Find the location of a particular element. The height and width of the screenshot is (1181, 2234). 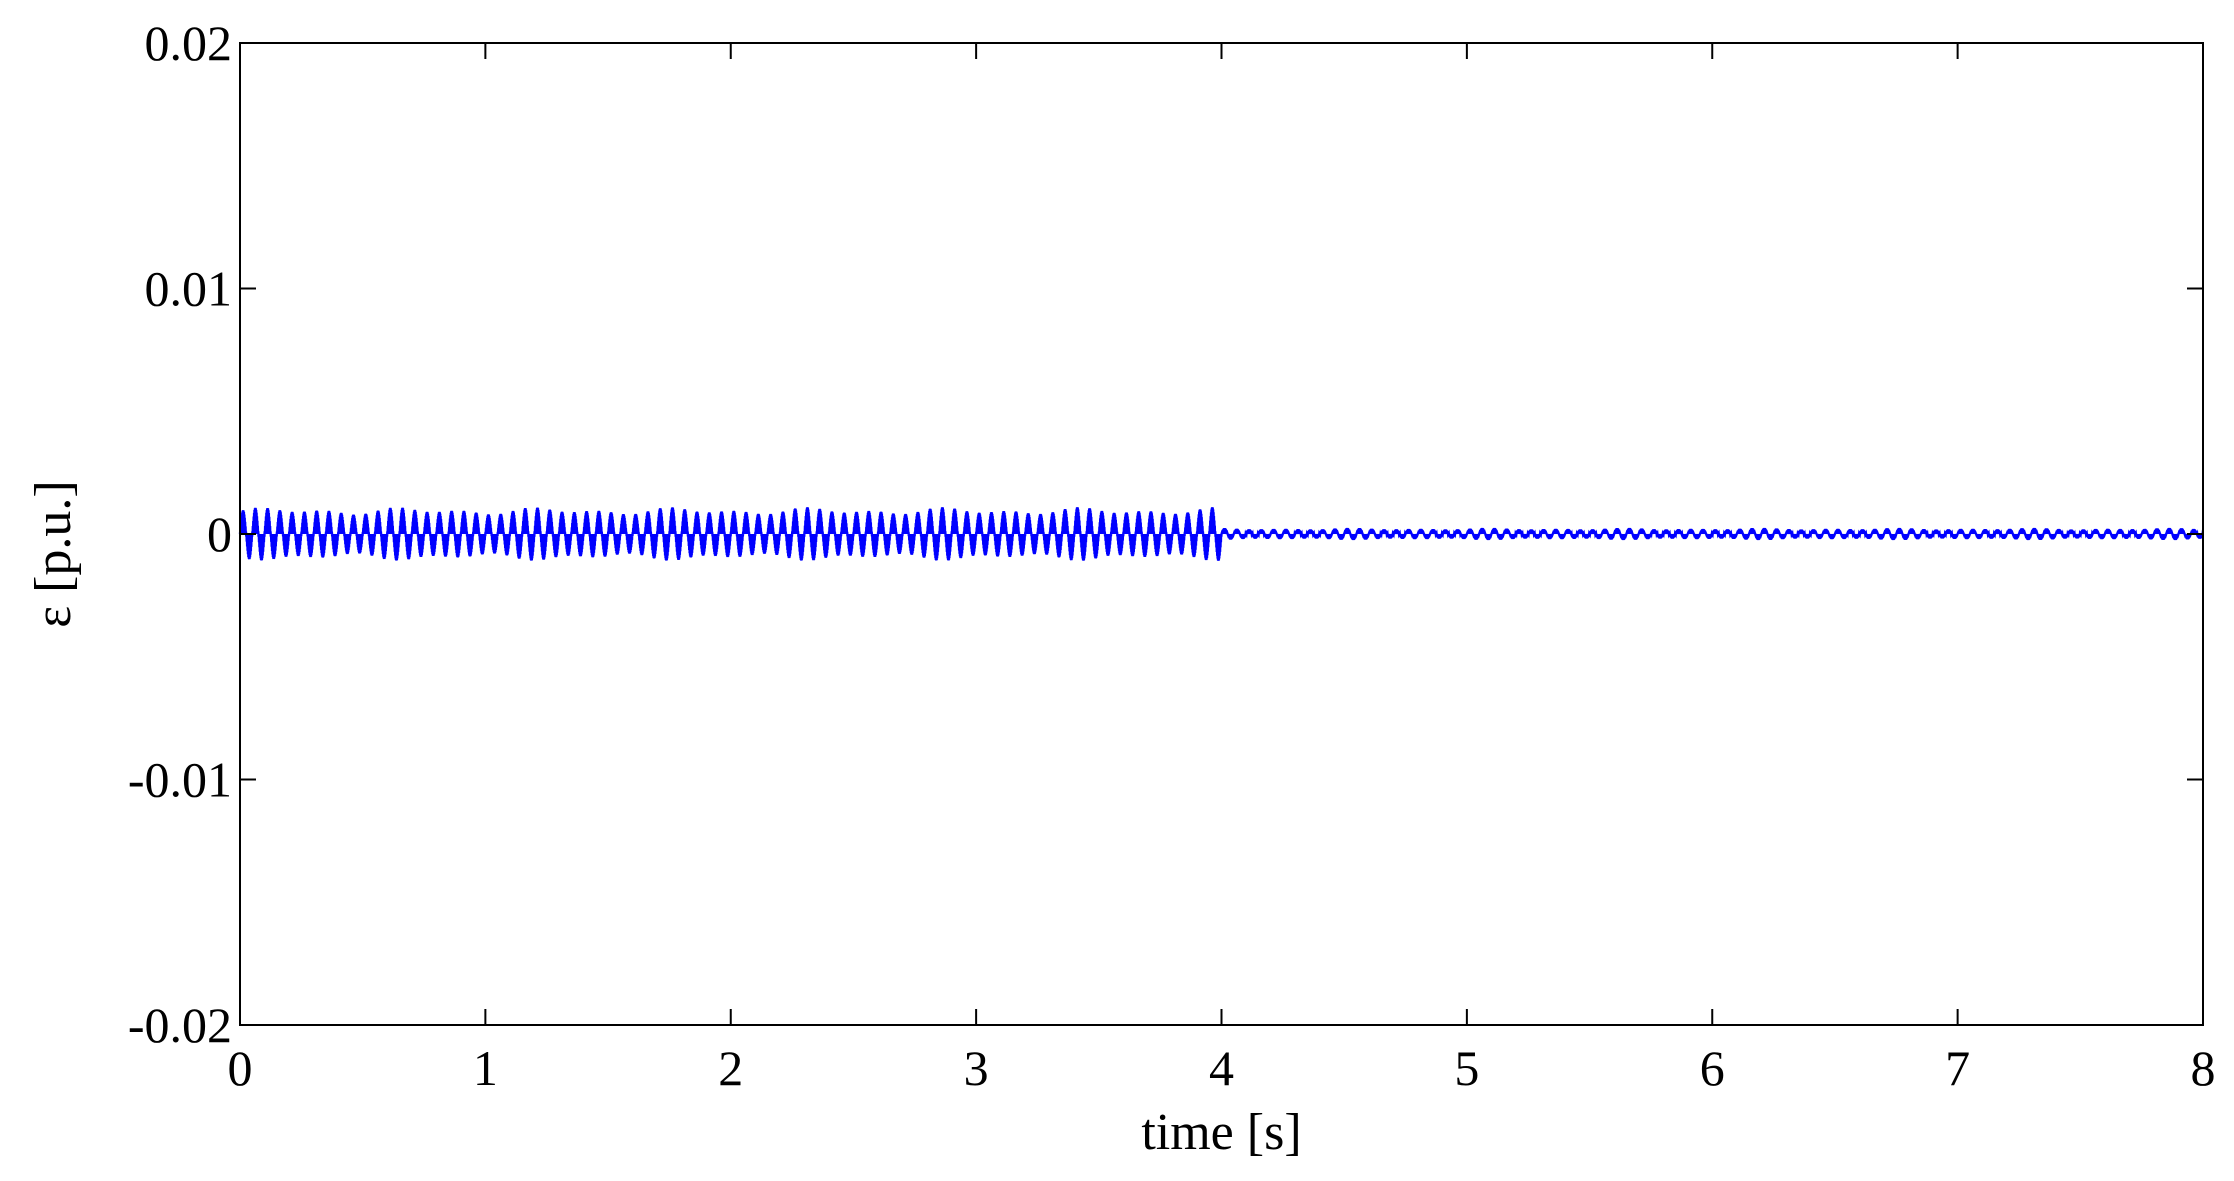

x-tick-label: 5 is located at coordinates (1466, 1068).